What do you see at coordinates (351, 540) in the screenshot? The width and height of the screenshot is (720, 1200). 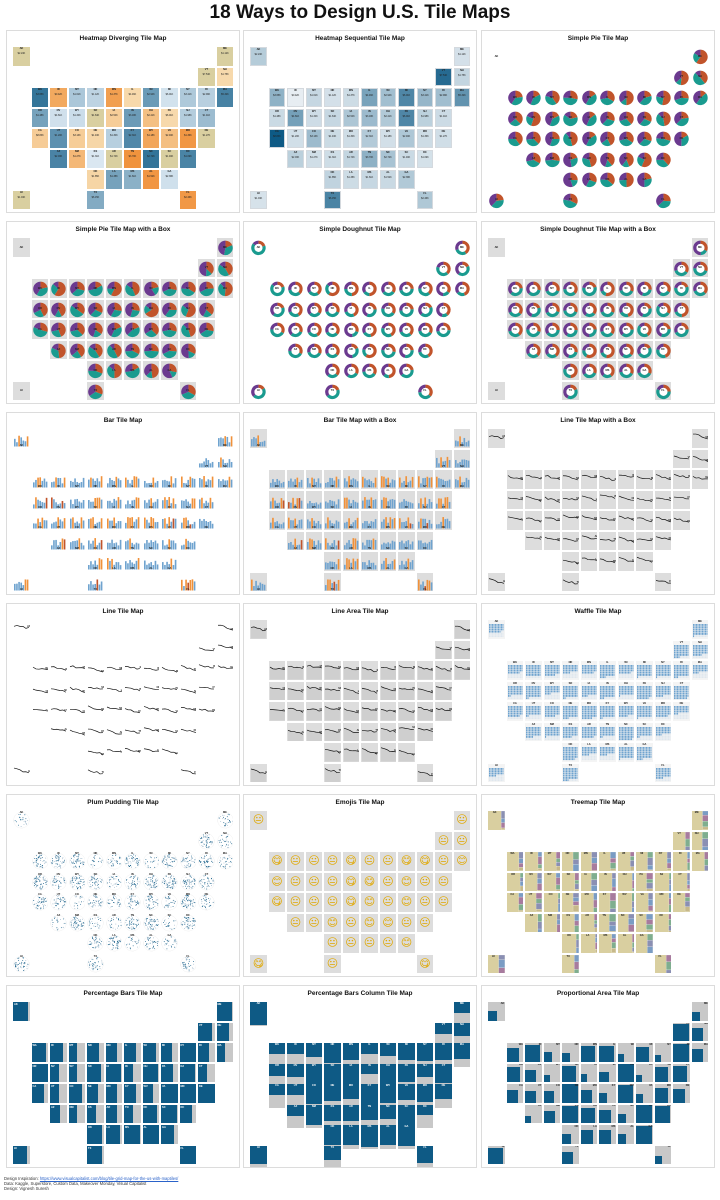 I see `state-tile-ar: AR` at bounding box center [351, 540].